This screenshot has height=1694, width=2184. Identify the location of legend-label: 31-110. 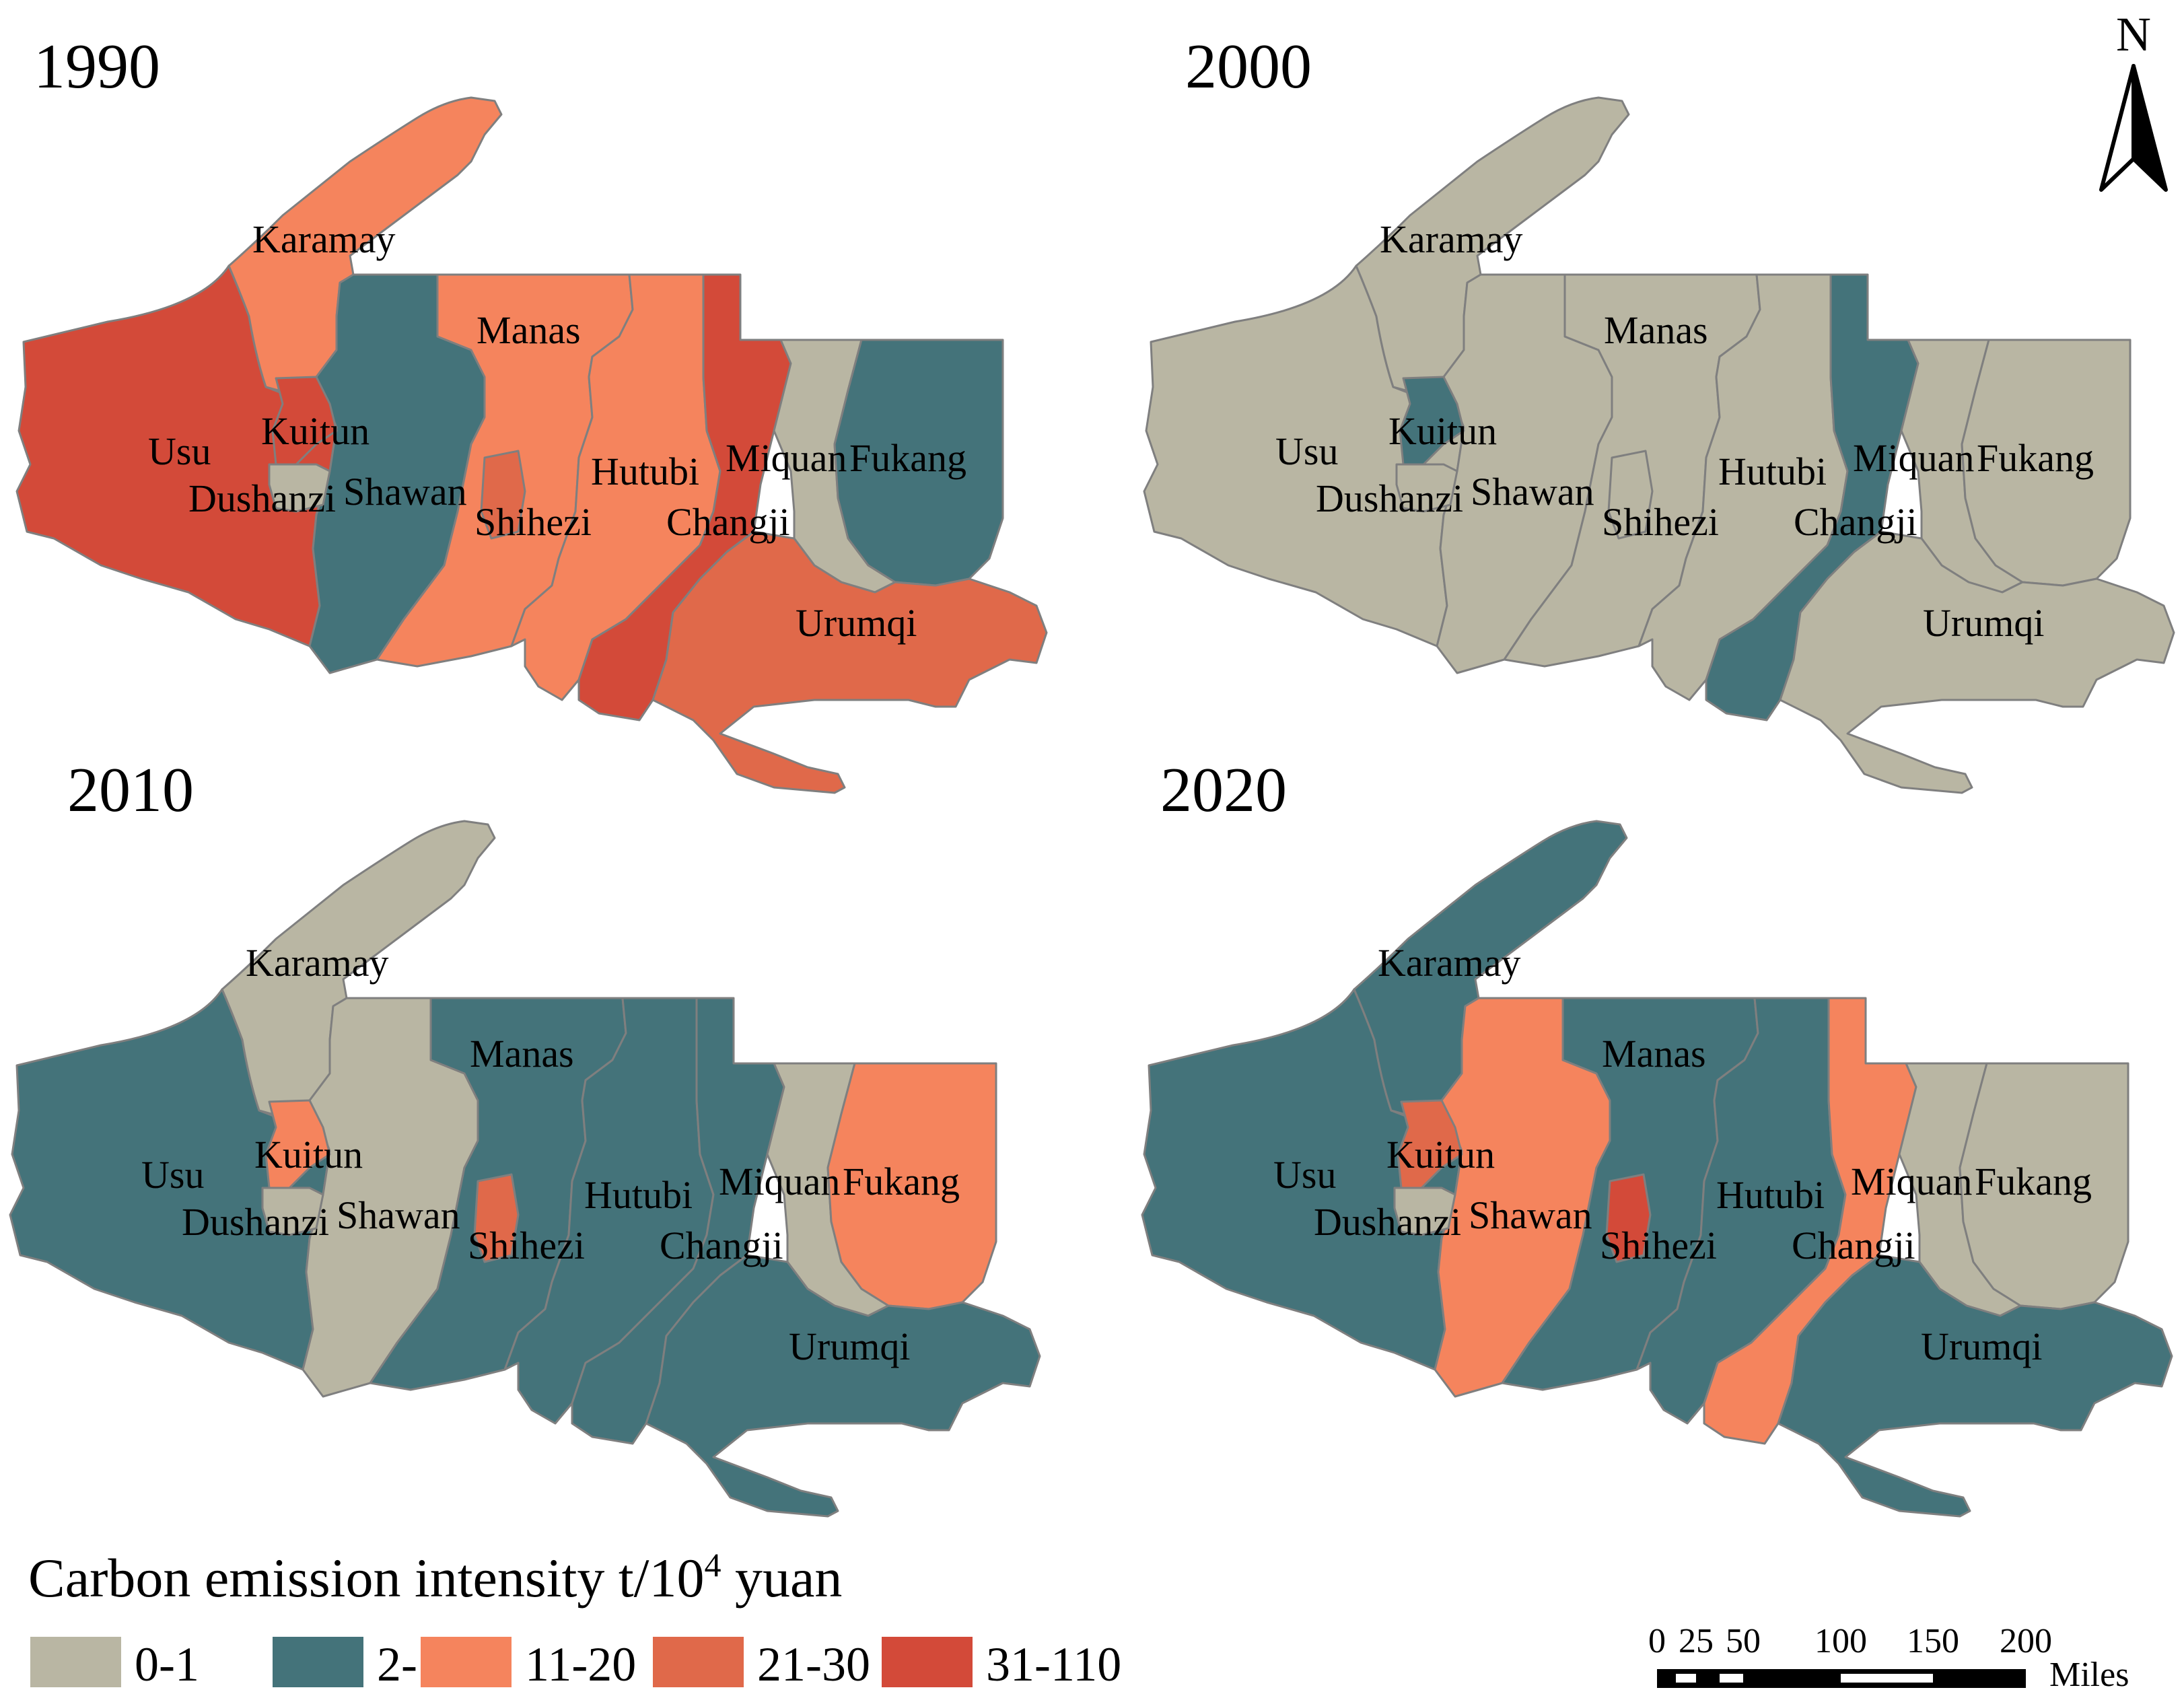
(1053, 1664).